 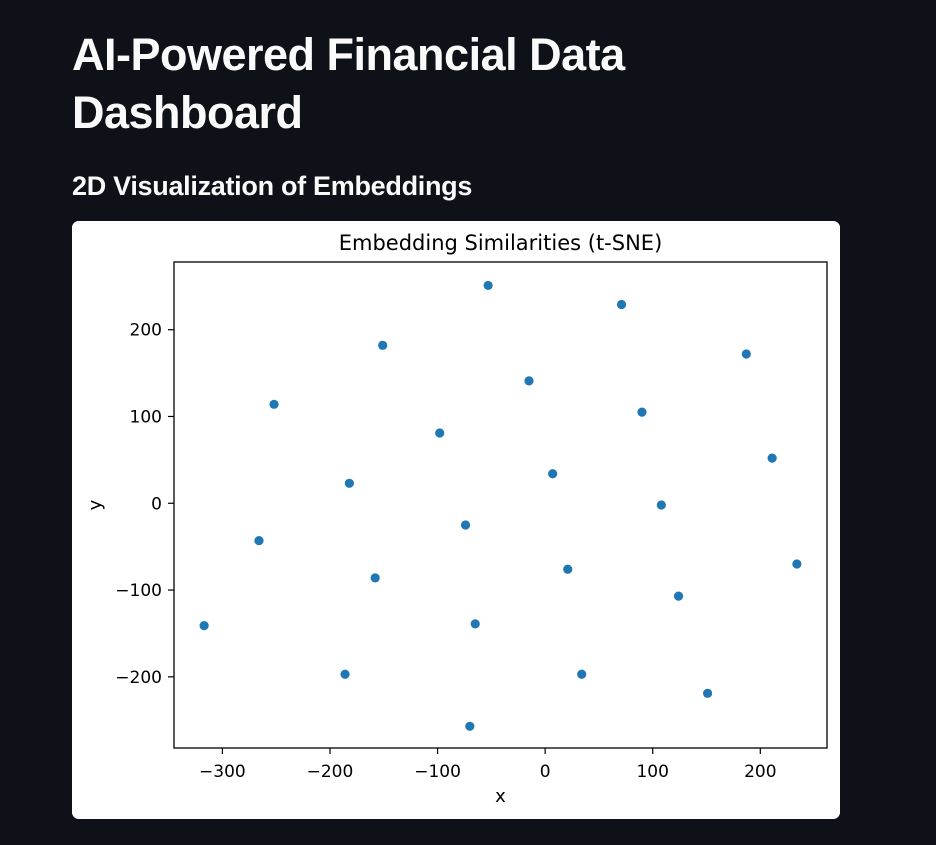 What do you see at coordinates (437, 772) in the screenshot?
I see `x-tick-label: −100` at bounding box center [437, 772].